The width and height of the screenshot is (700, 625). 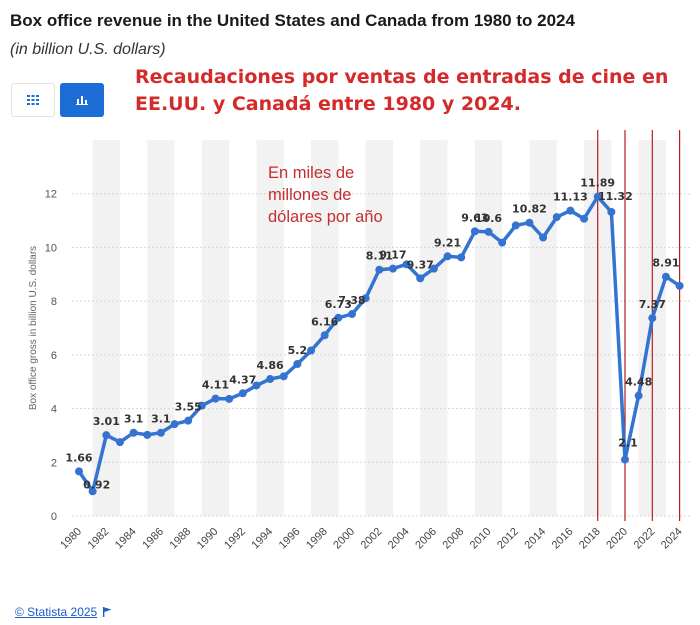 I want to click on y-axis-label: Box office gross in billion U.S. dollars, so click(x=33, y=328).